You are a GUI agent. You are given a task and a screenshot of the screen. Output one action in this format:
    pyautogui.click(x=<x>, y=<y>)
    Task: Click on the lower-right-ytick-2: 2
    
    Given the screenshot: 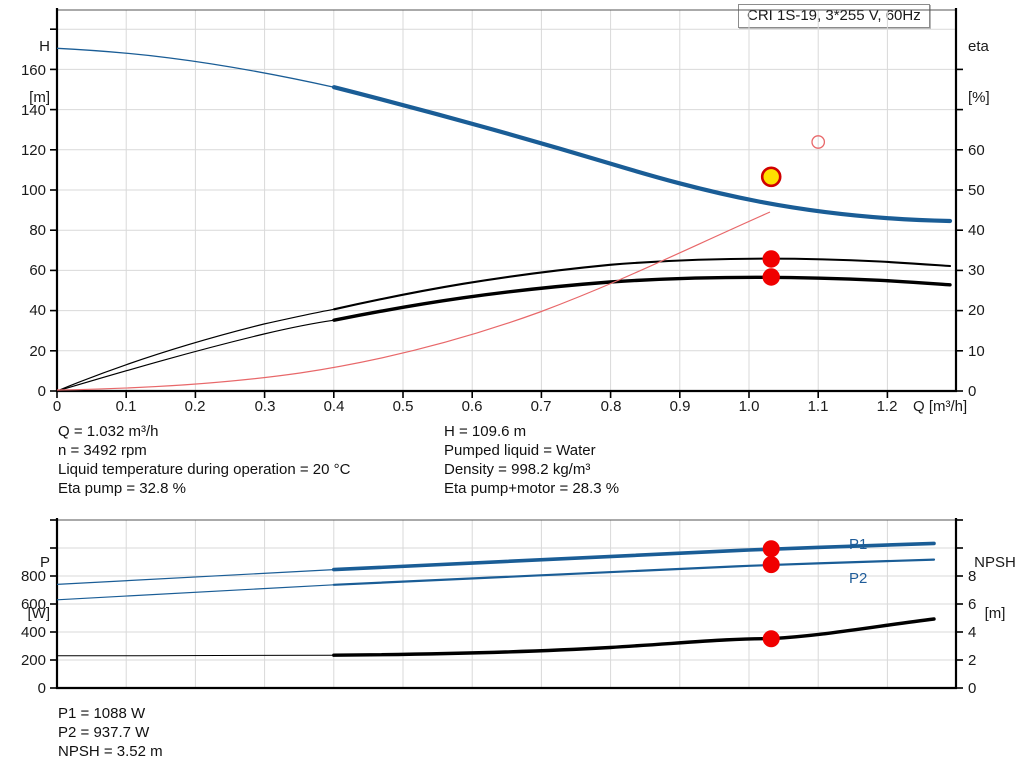 What is the action you would take?
    pyautogui.click(x=972, y=660)
    